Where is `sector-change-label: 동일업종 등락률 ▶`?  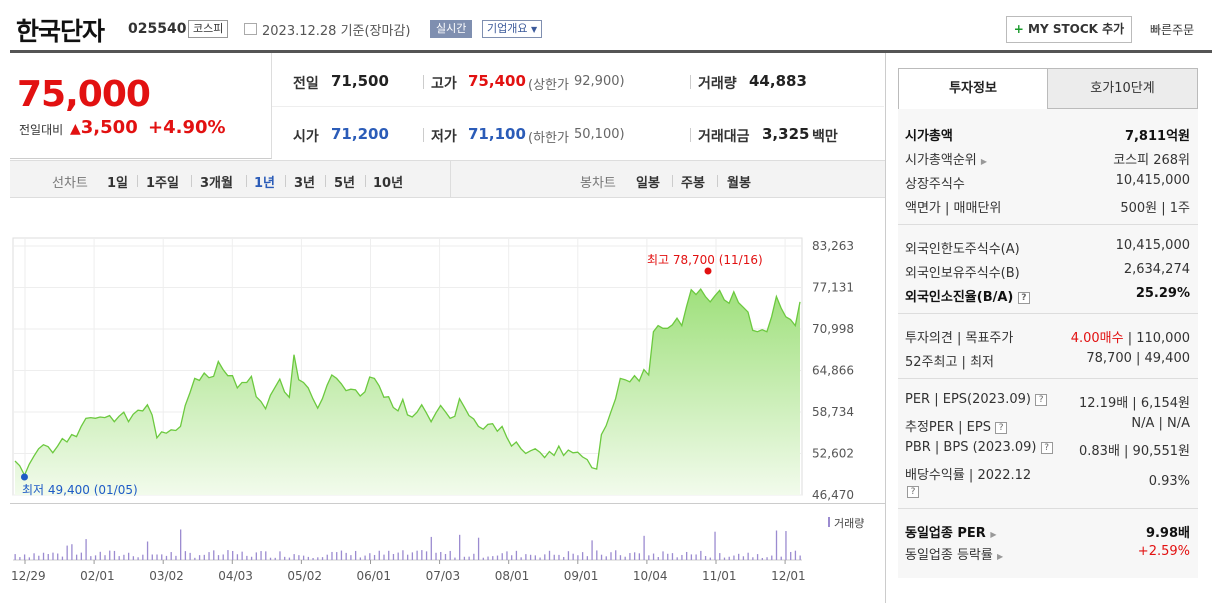
sector-change-label: 동일업종 등락률 ▶ is located at coordinates (954, 553).